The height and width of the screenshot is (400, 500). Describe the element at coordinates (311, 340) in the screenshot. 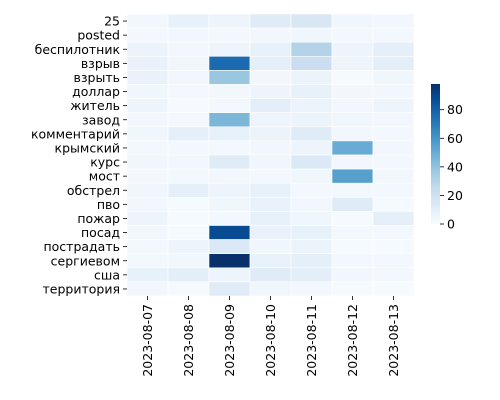

I see `x-tick-label: 2023-08-11` at that location.